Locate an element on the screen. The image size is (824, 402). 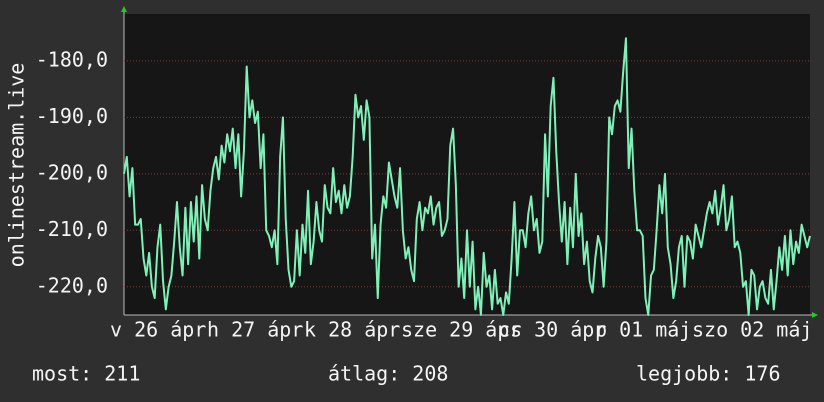
y-tick-label: -200,0 is located at coordinates (72, 172).